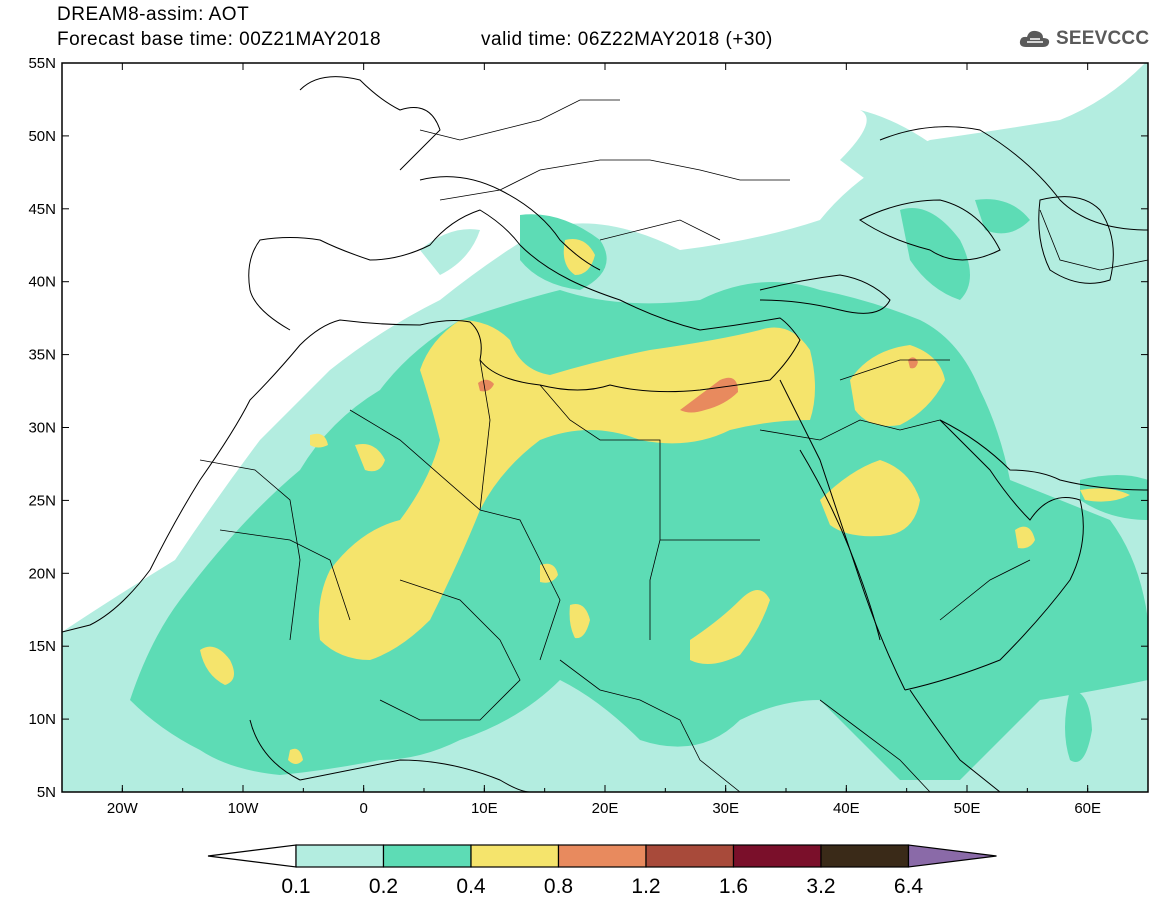 The width and height of the screenshot is (1165, 905). Describe the element at coordinates (846, 808) in the screenshot. I see `lon-label: 40E` at that location.